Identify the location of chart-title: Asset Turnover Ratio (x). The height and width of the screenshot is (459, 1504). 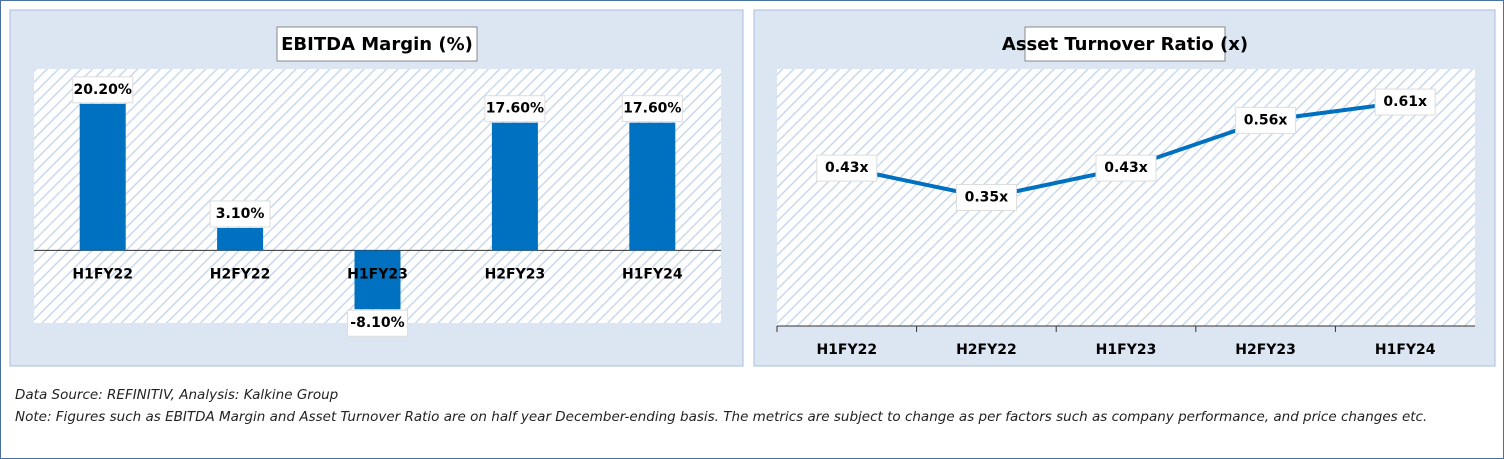
(1125, 44).